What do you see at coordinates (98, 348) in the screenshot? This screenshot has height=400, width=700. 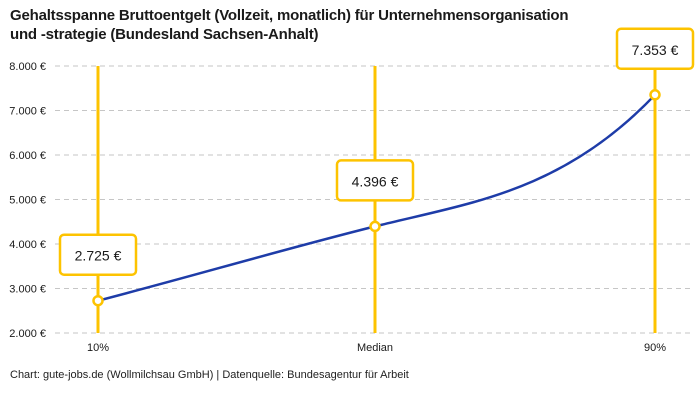 I see `x-tick-label: 10%` at bounding box center [98, 348].